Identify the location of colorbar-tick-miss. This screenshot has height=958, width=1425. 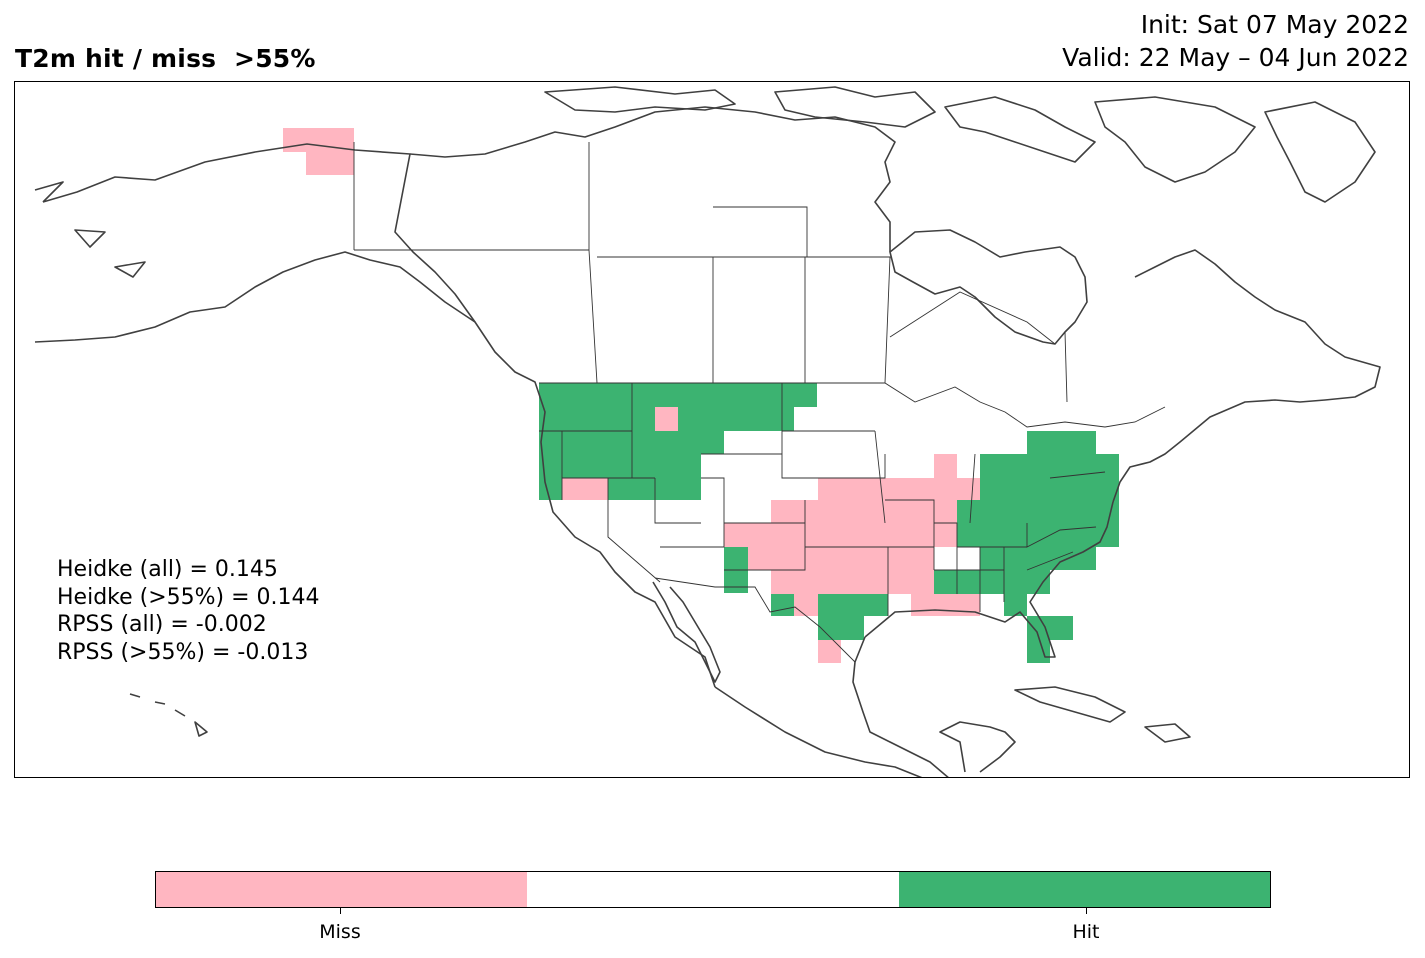
(340, 911).